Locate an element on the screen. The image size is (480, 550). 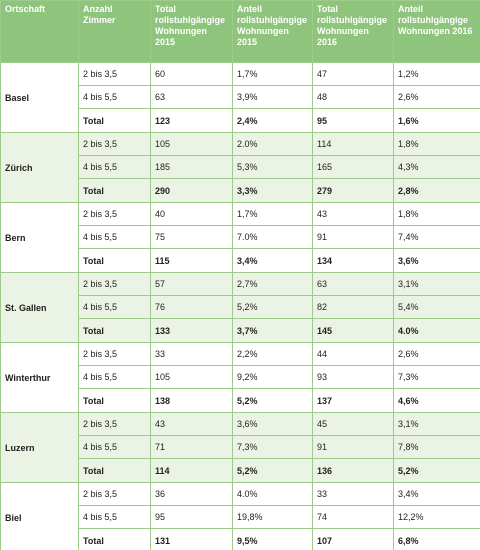
header-cell: Anzahl Zimmer is located at coordinates (114, 31).